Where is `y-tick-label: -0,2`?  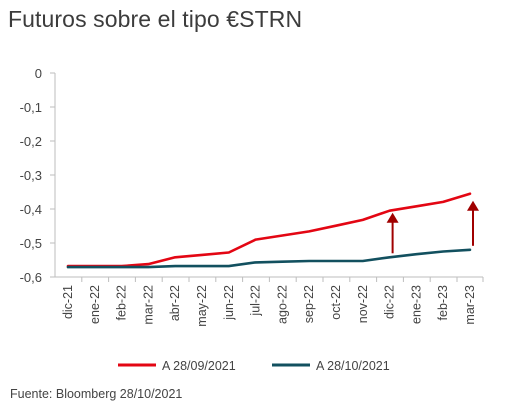 y-tick-label: -0,2 is located at coordinates (31, 141).